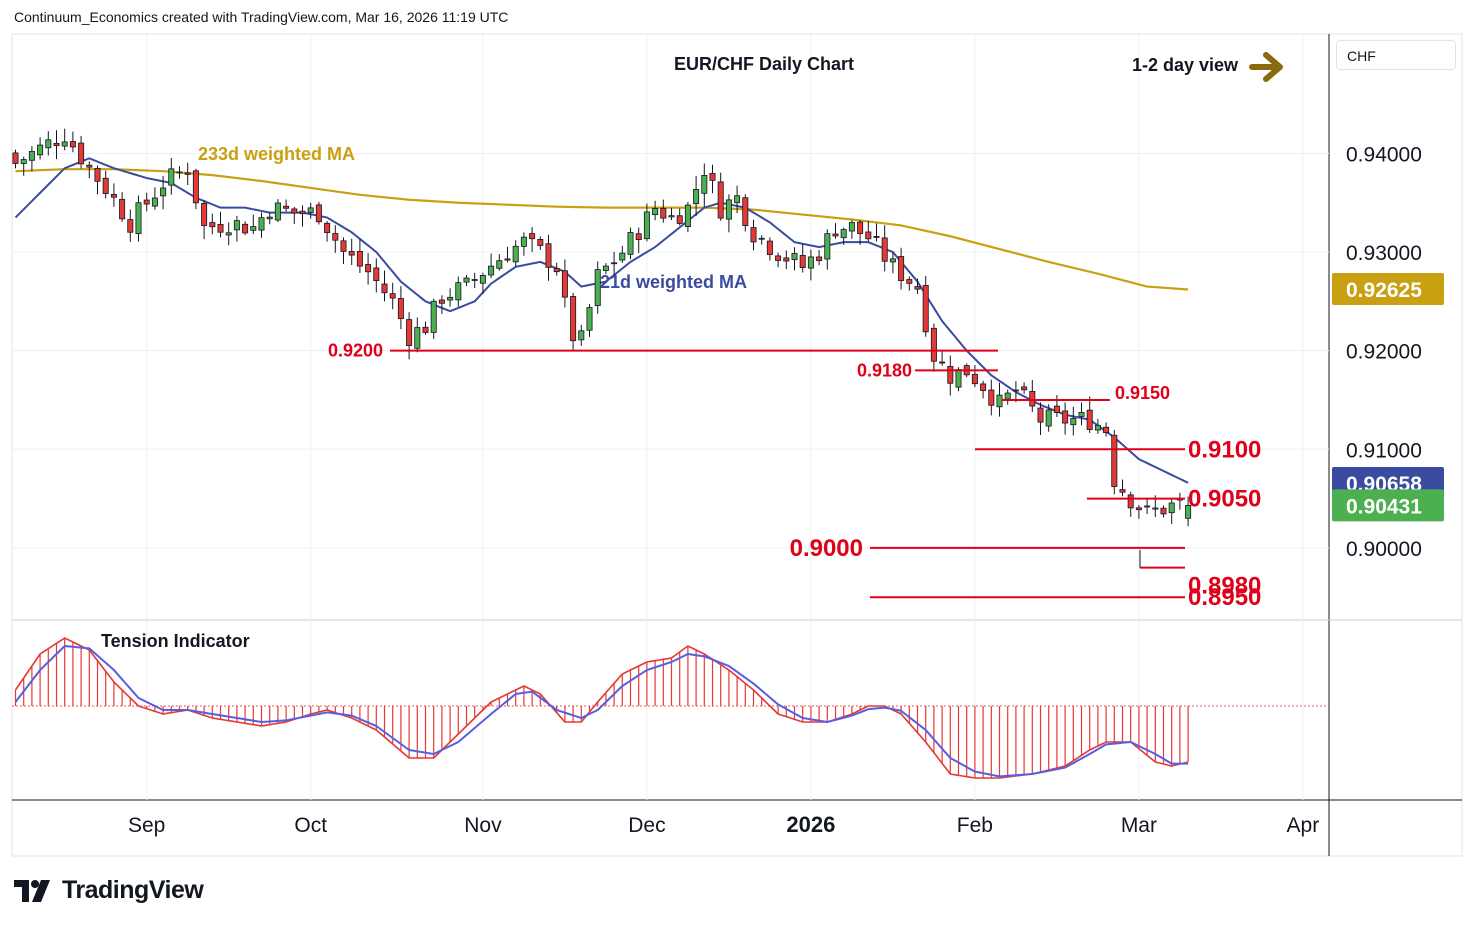 Image resolution: width=1474 pixels, height=930 pixels. Describe the element at coordinates (1224, 449) in the screenshot. I see `level-label: 0.9100` at that location.